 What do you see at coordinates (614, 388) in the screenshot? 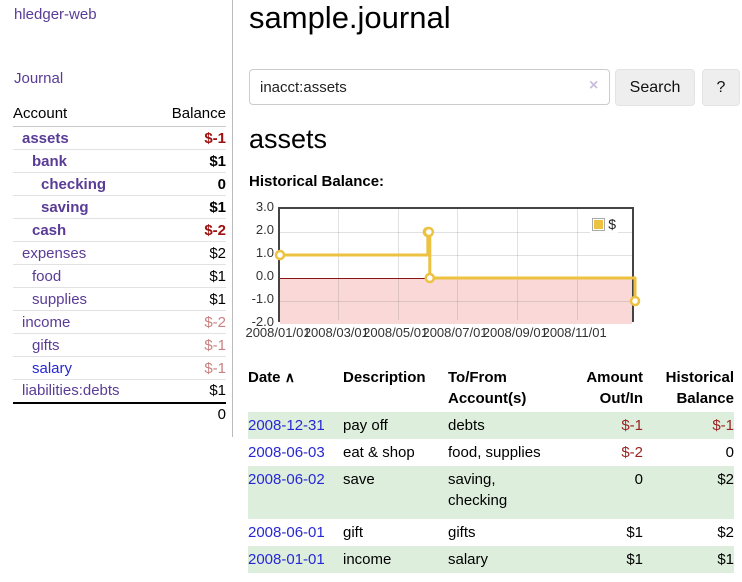
I see `register-header-amount: Amount Out/In` at bounding box center [614, 388].